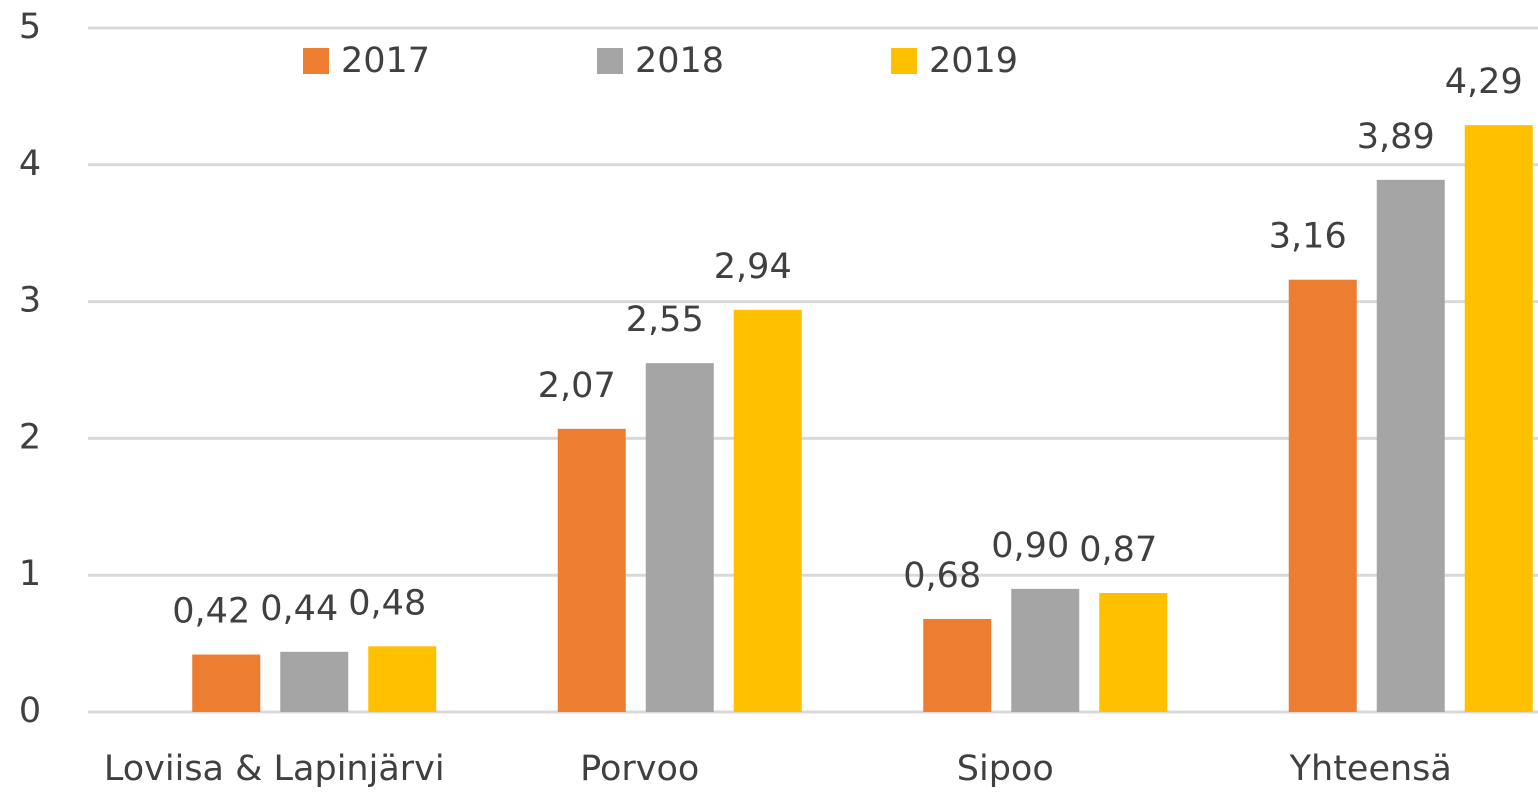  Describe the element at coordinates (665, 320) in the screenshot. I see `value-label: 2,55` at that location.